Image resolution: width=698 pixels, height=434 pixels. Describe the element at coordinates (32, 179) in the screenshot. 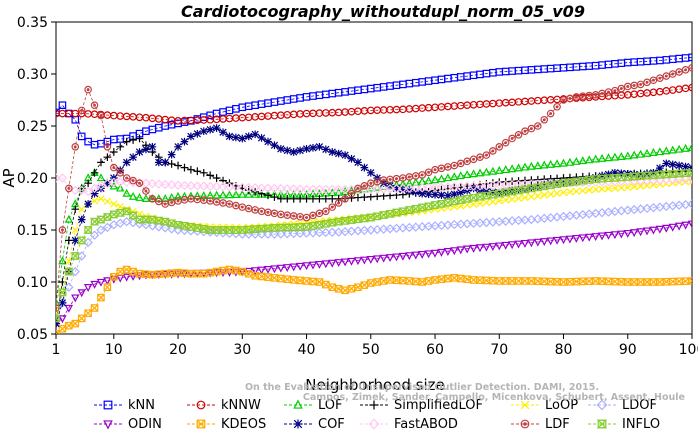

I see `y-tick-label: 0.20` at that location.